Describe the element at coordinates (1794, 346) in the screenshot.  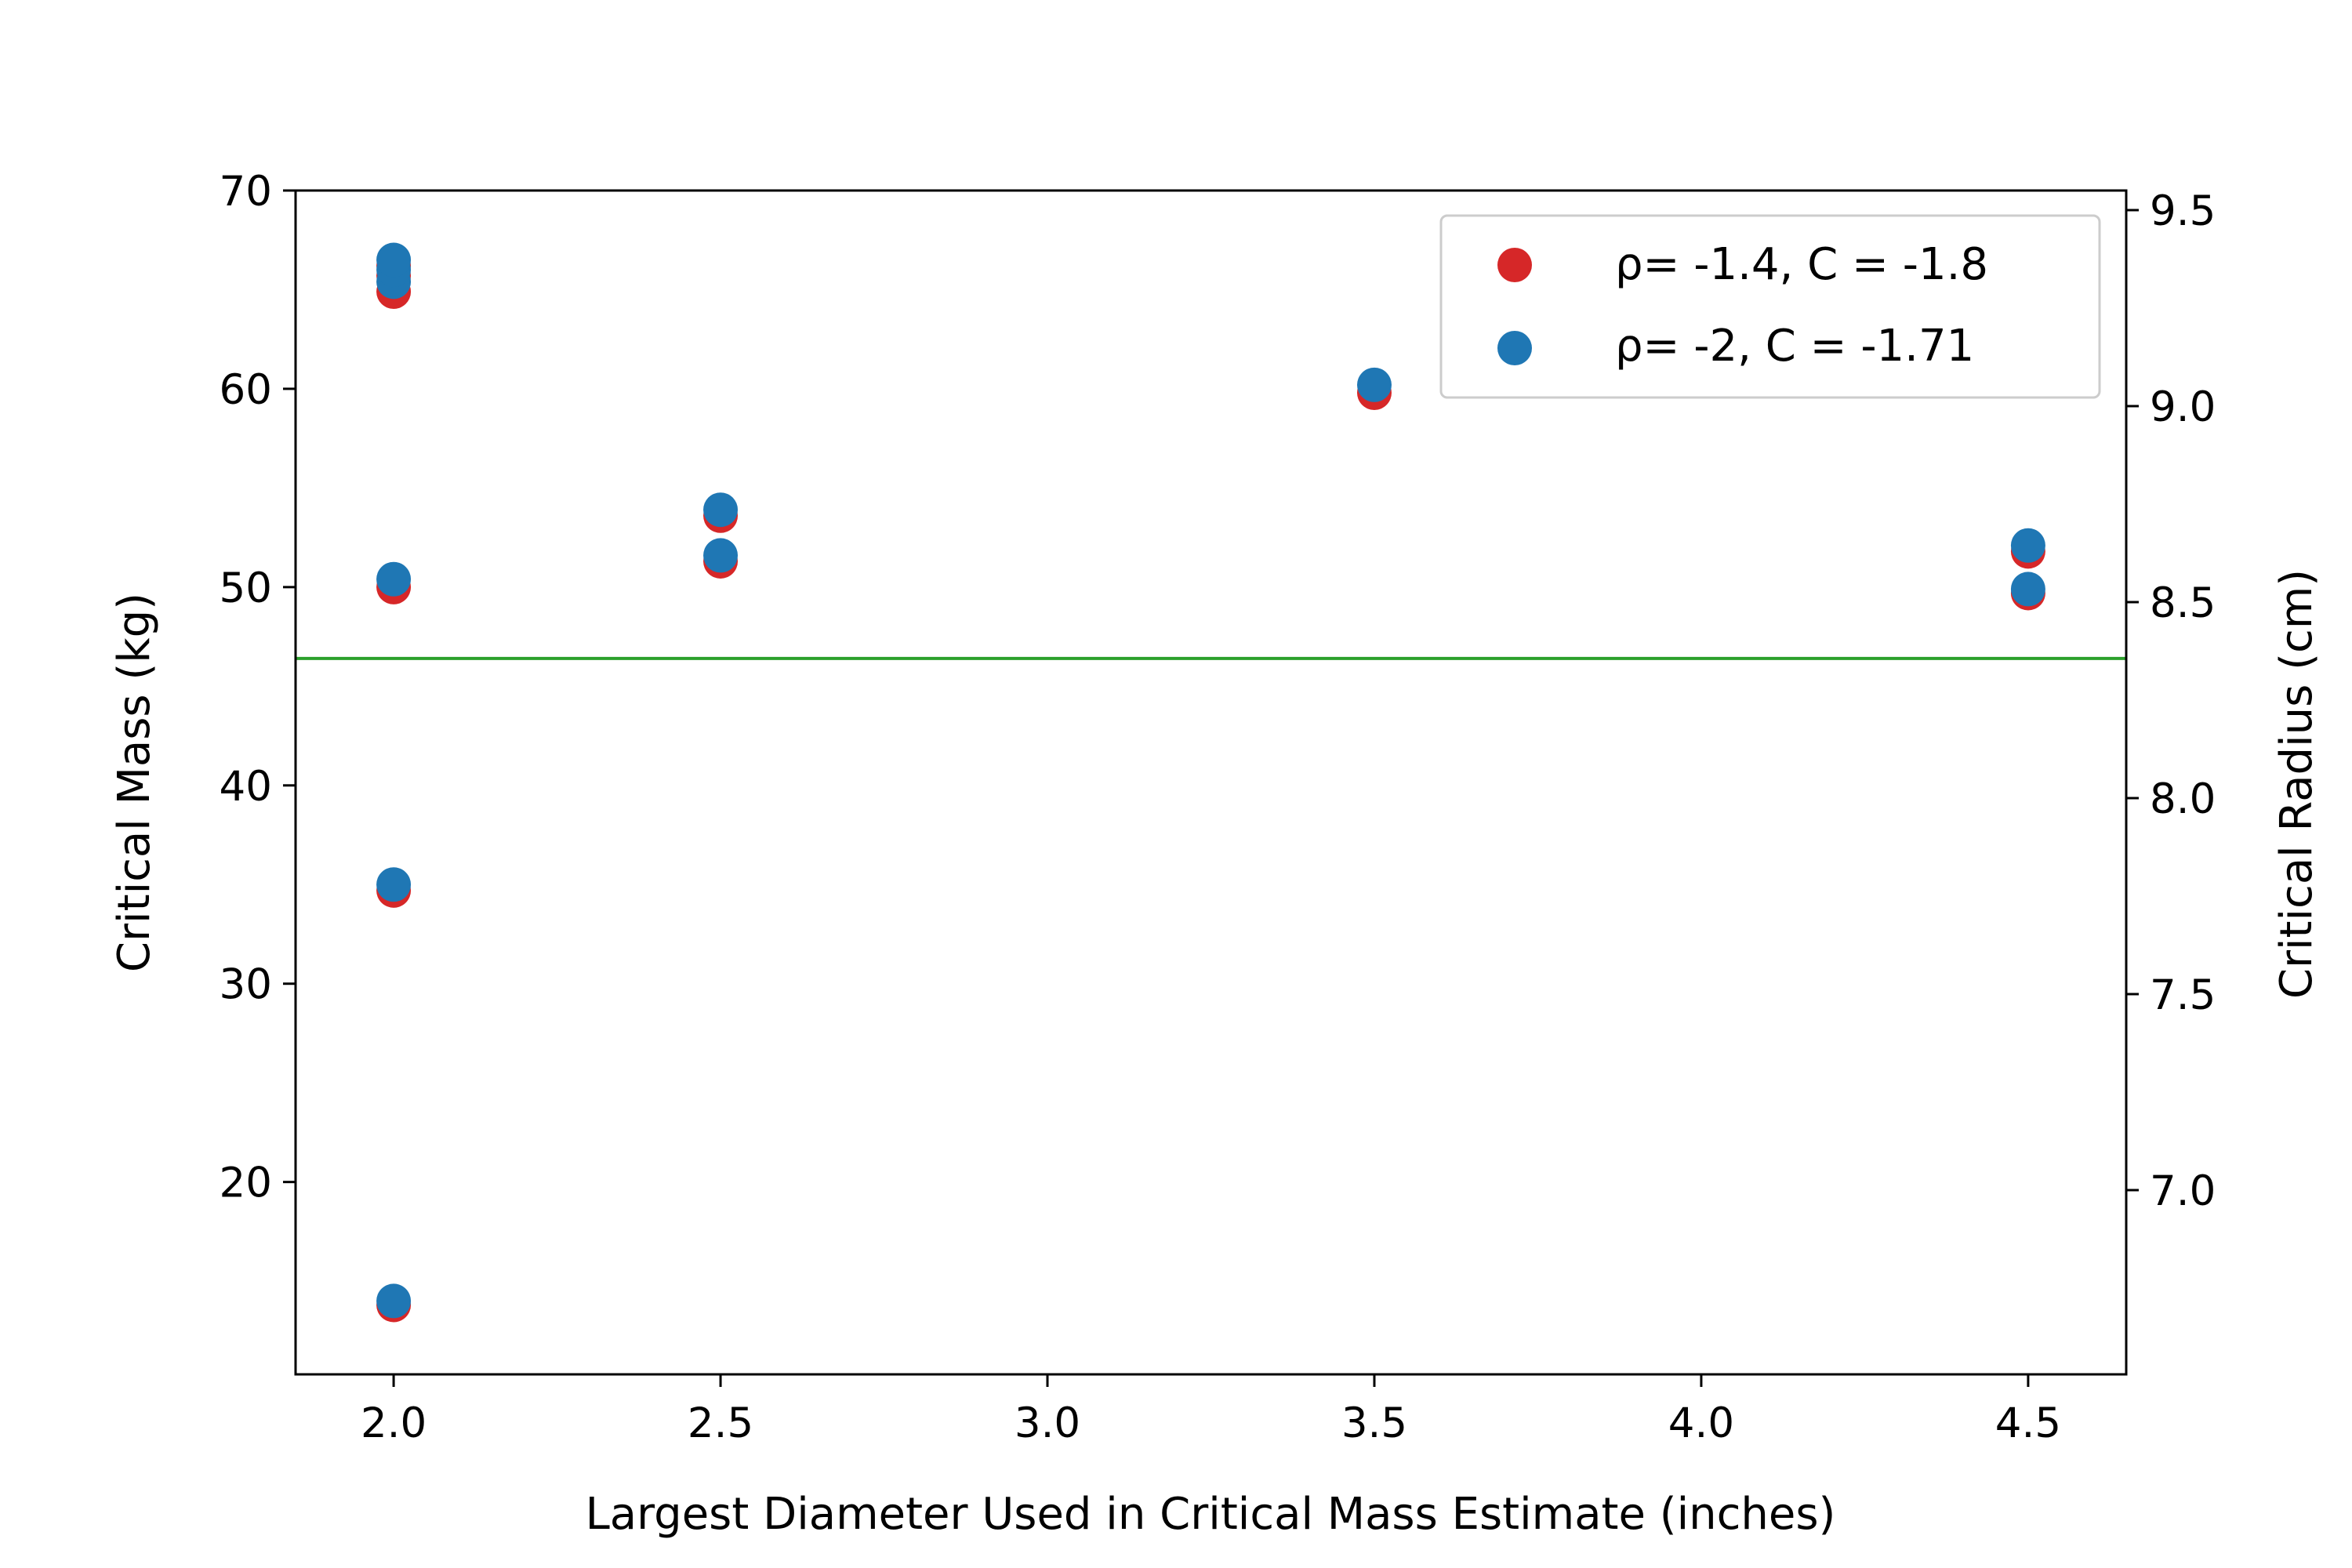
I see `legend-label-series-2: ρ= -2, C = -1.71` at that location.